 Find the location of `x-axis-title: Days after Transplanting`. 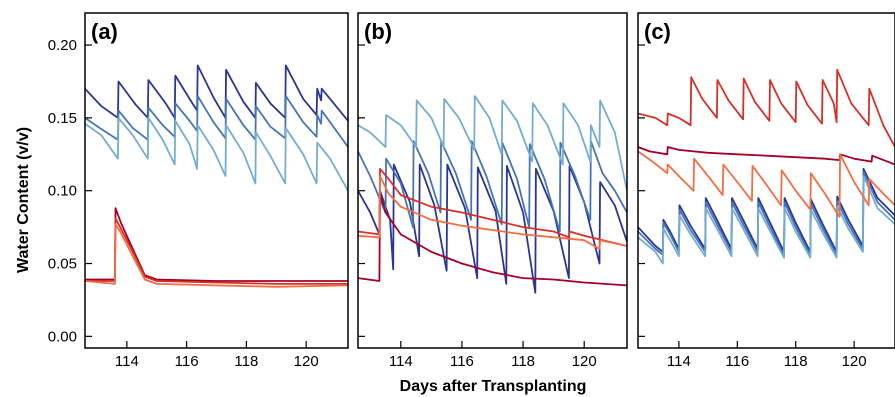

x-axis-title: Days after Transplanting is located at coordinates (493, 386).